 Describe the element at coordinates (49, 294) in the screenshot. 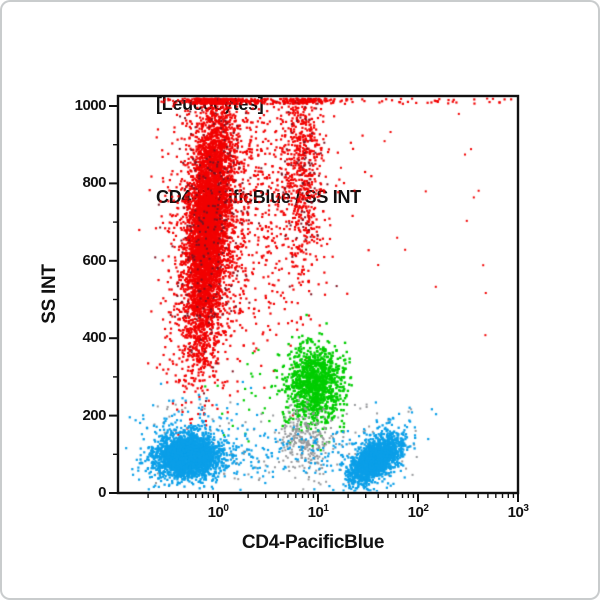

I see `y-axis-title: SS INT` at that location.